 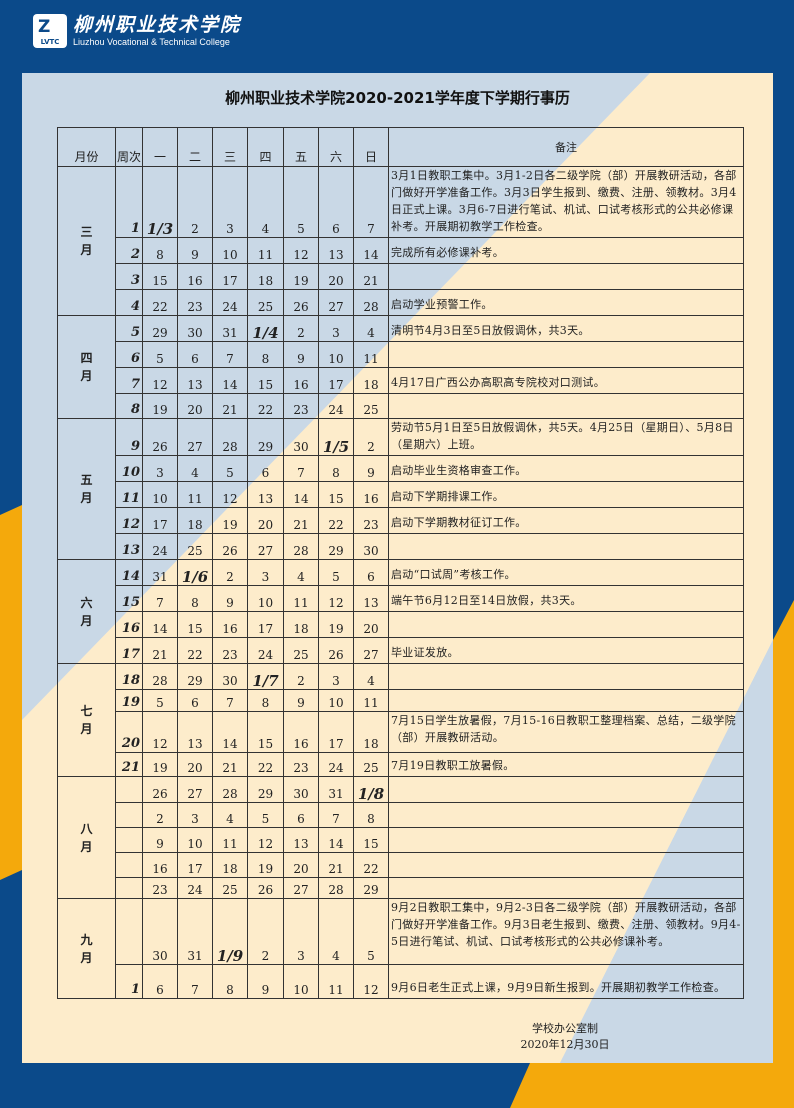 What do you see at coordinates (230, 865) in the screenshot?
I see `date-cell: 18` at bounding box center [230, 865].